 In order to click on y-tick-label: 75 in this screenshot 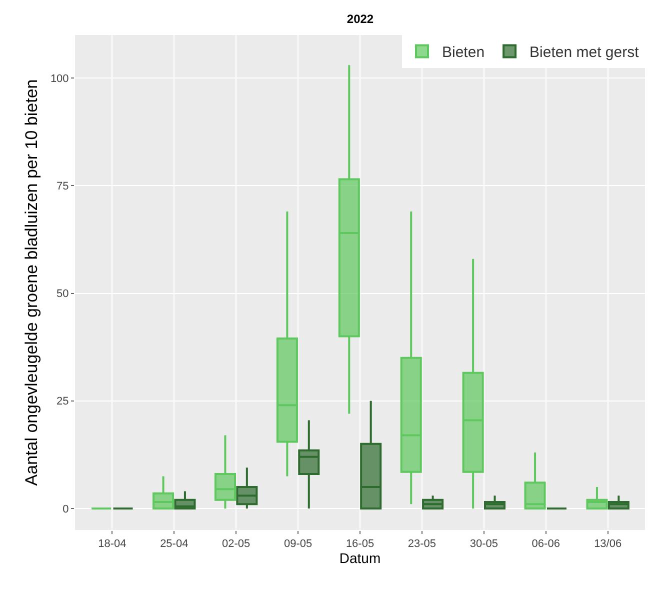, I will do `click(62, 186)`.